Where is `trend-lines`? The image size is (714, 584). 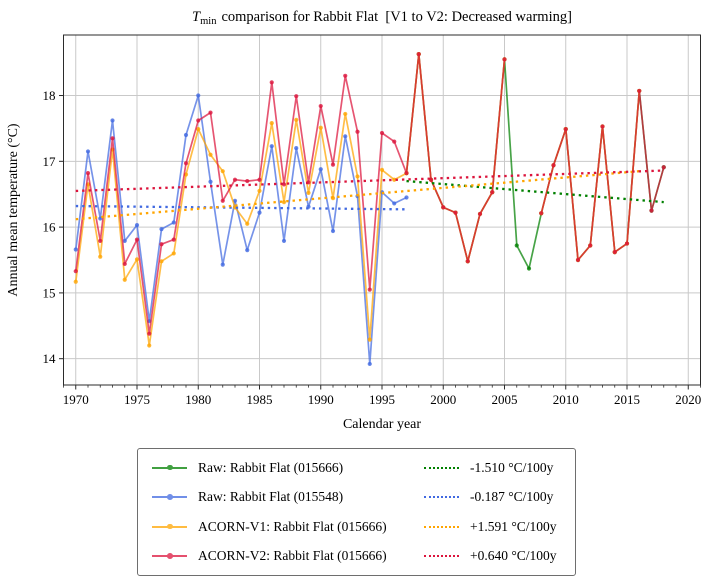
trend-lines is located at coordinates (369, 195).